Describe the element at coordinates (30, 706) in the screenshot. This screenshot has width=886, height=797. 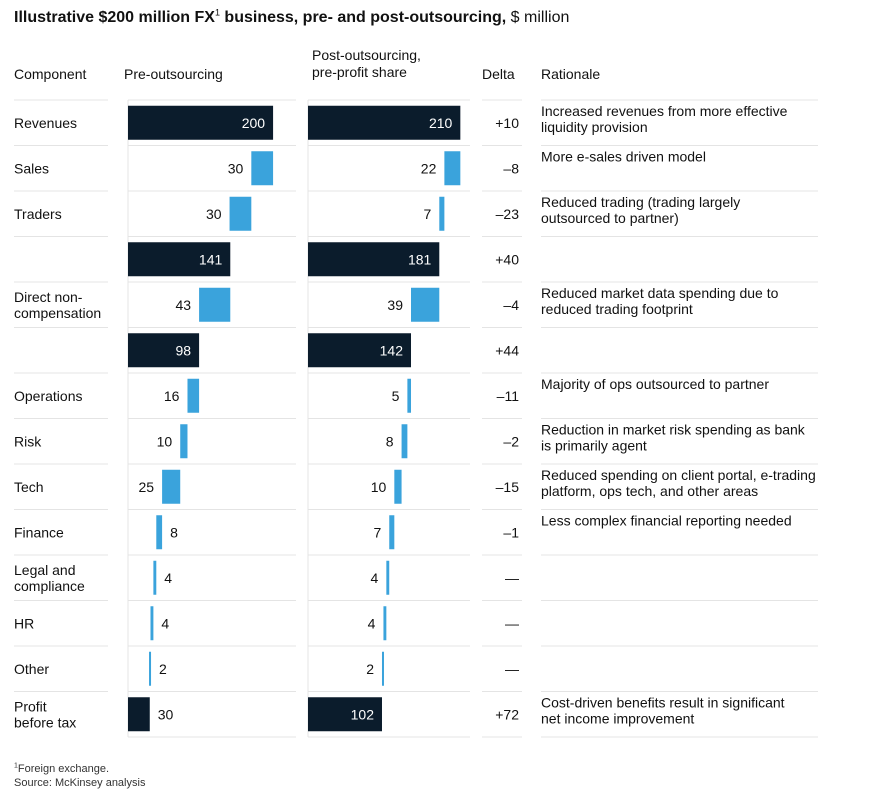
I see `category-label-13: Profit` at that location.